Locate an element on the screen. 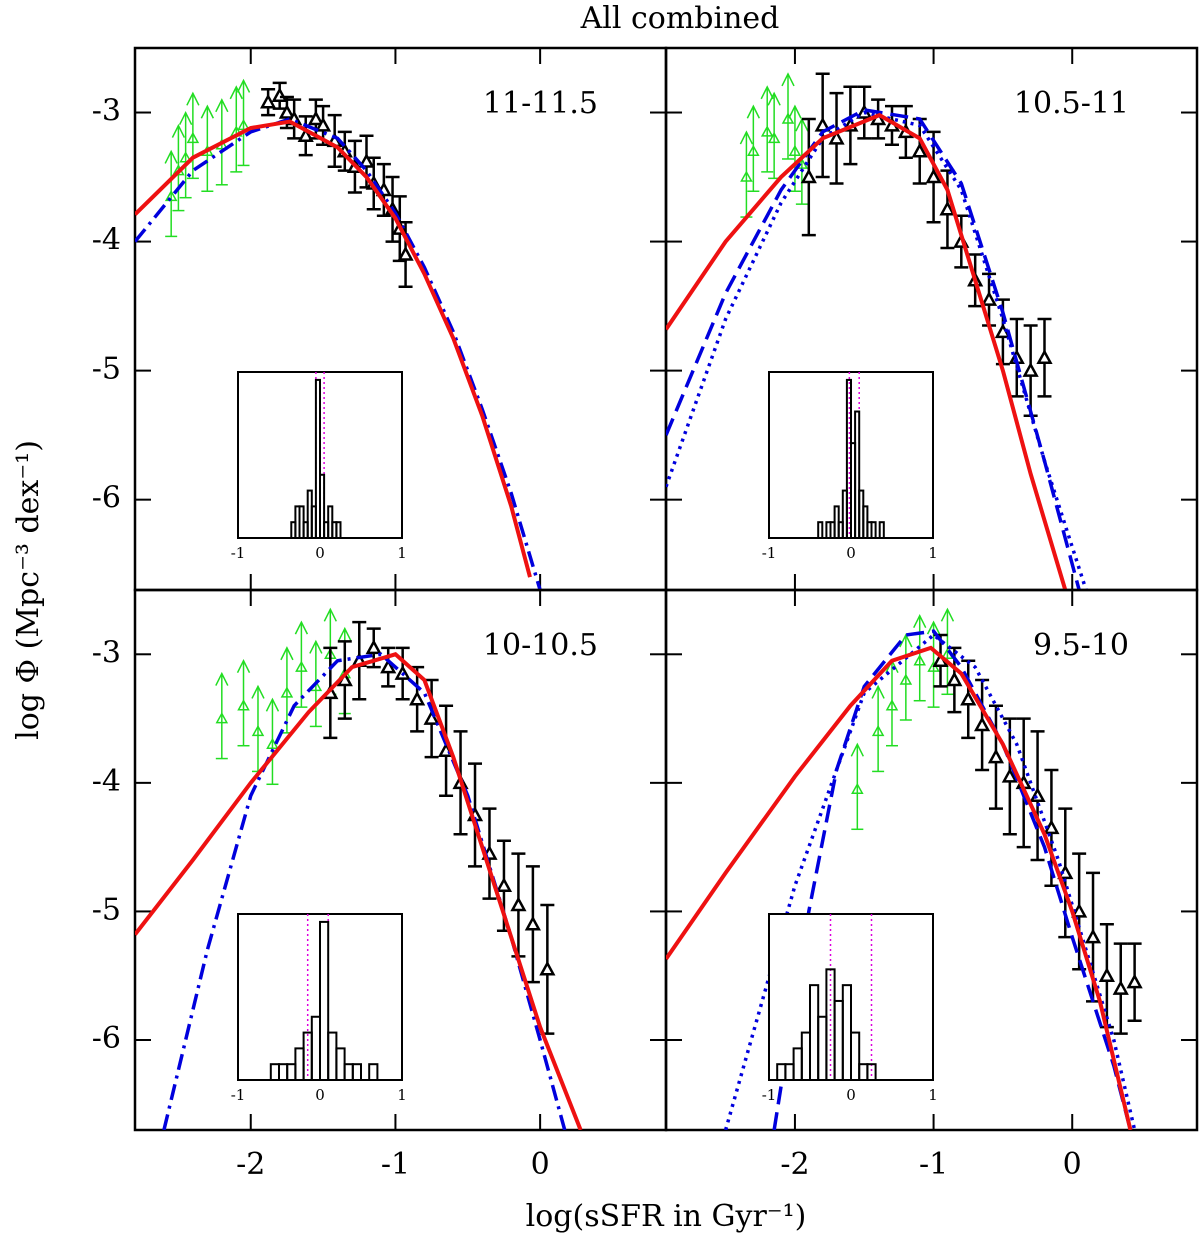 This screenshot has height=1246, width=1200. x-axis-label: log(sSFR in Gyr⁻¹) is located at coordinates (666, 1216).